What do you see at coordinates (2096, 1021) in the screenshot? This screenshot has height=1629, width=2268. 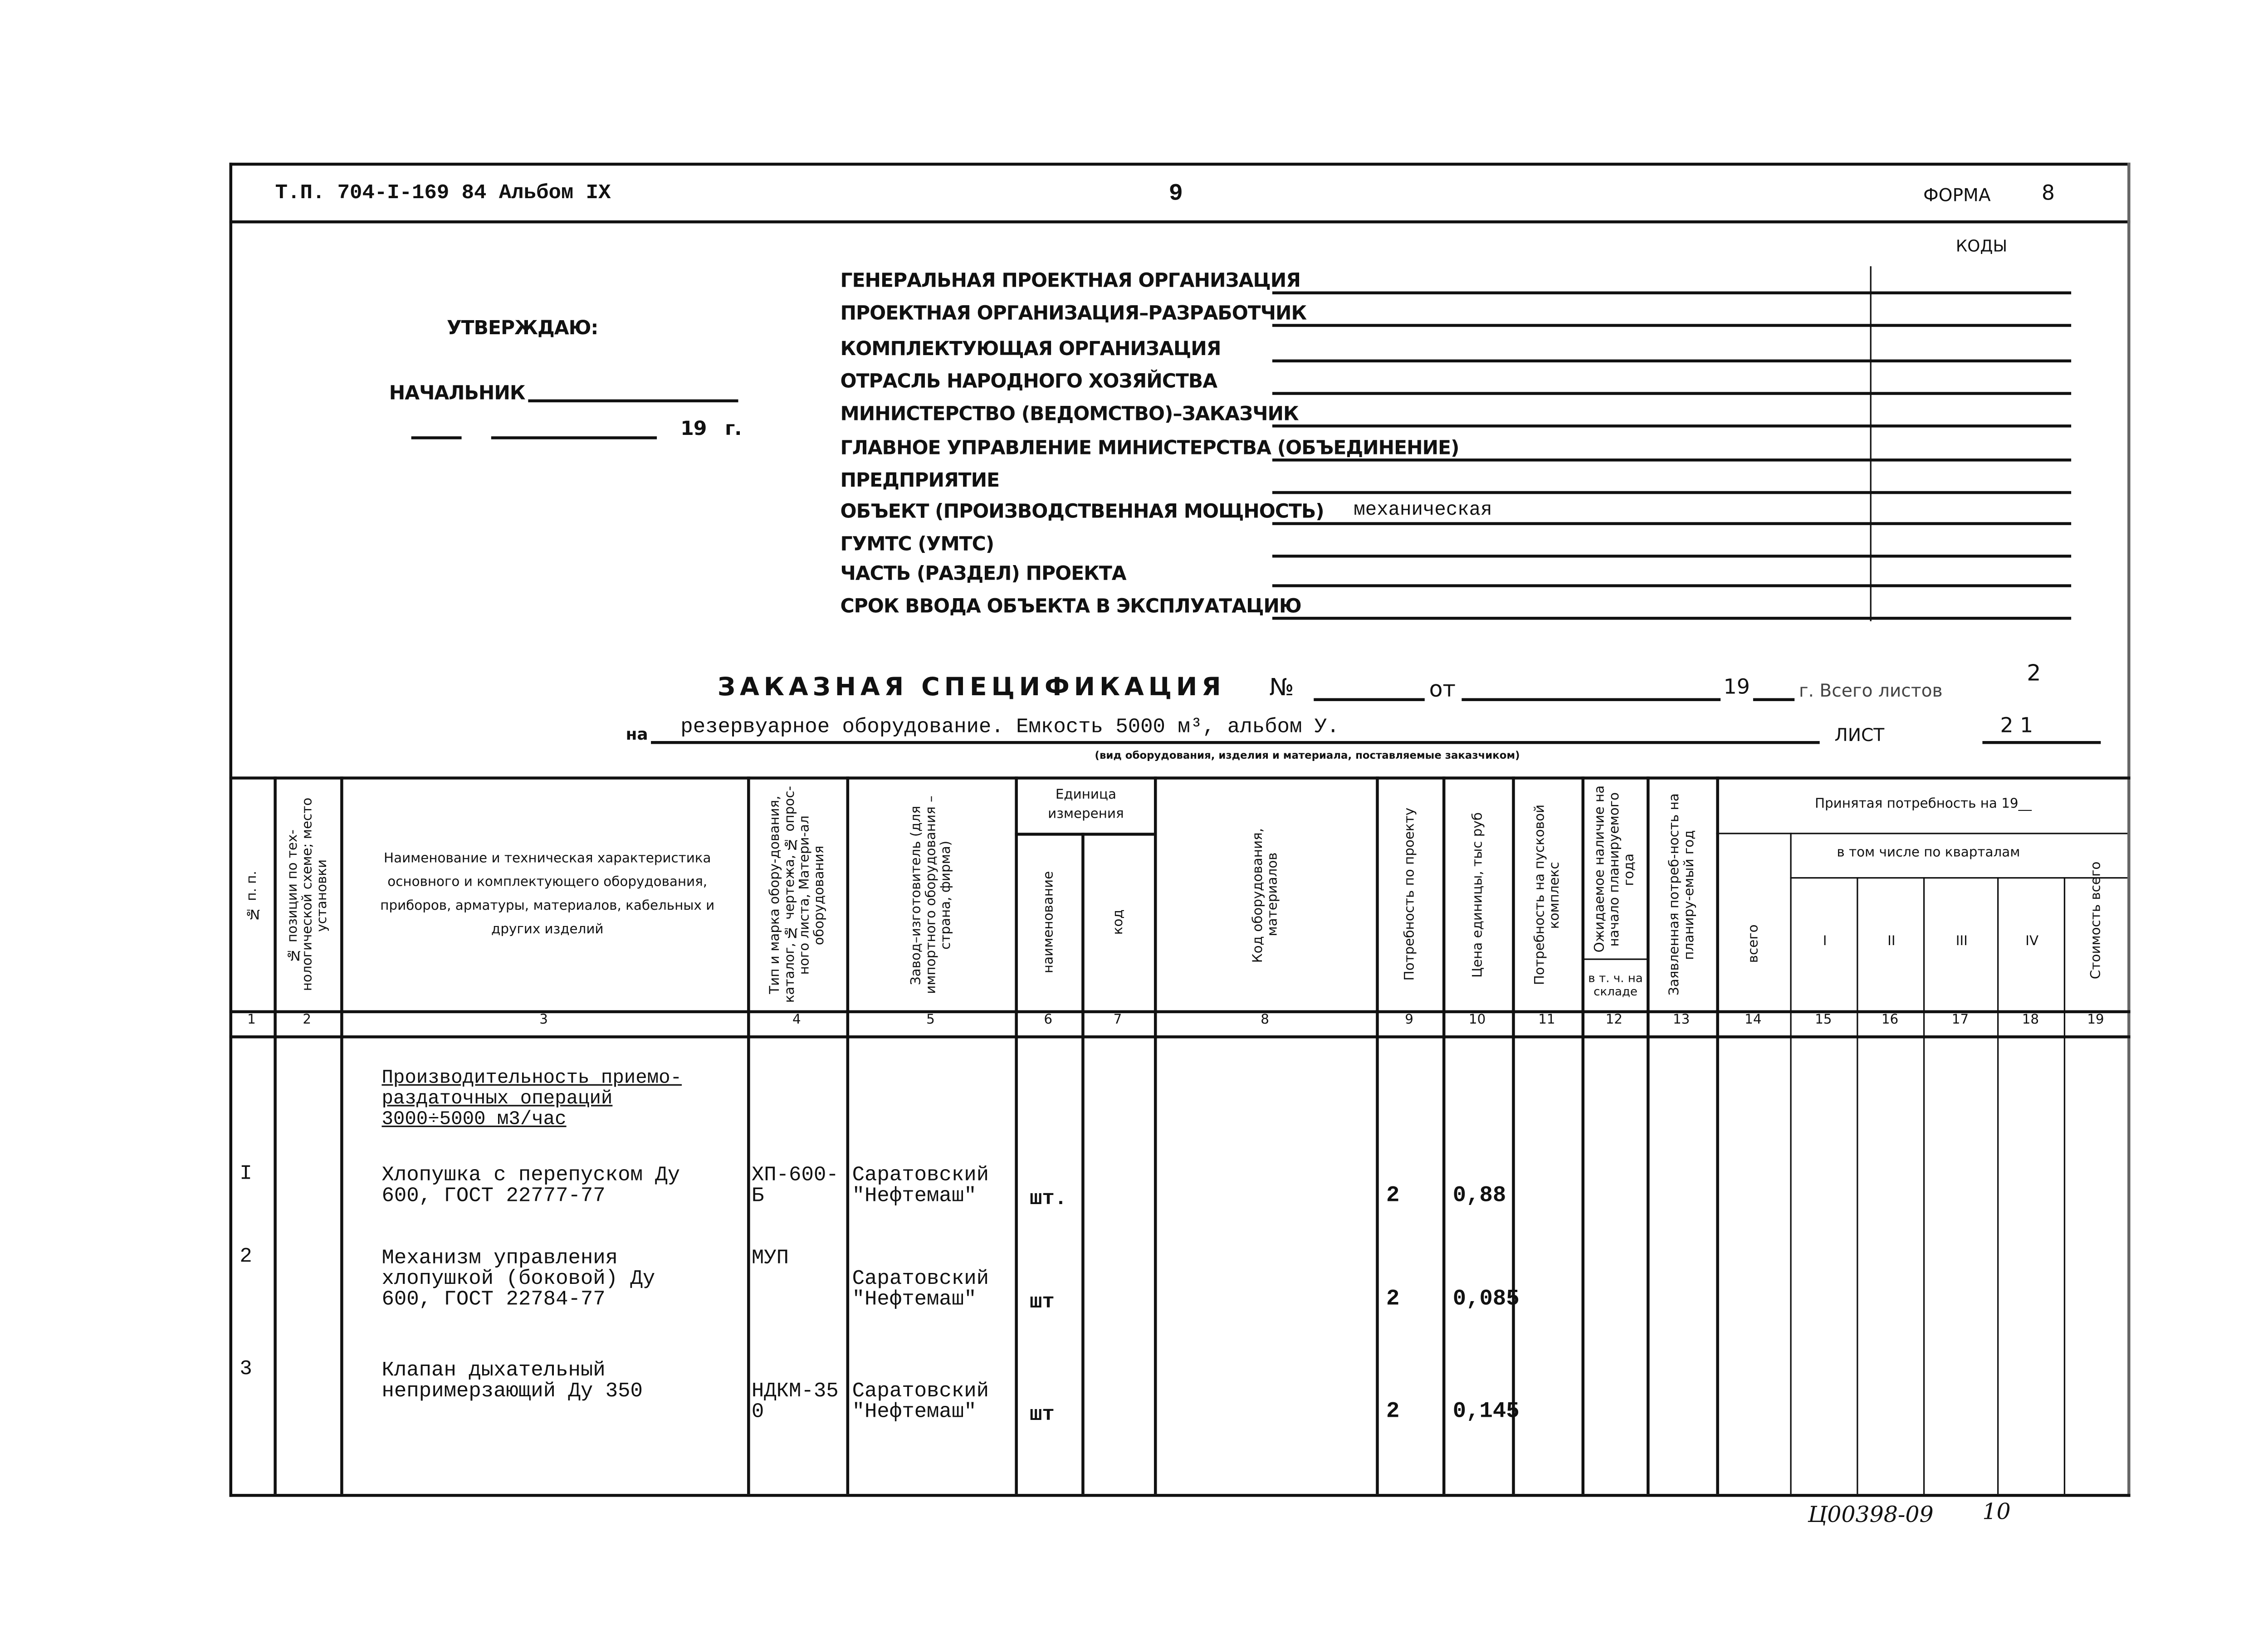 I see `column-number: 19` at bounding box center [2096, 1021].